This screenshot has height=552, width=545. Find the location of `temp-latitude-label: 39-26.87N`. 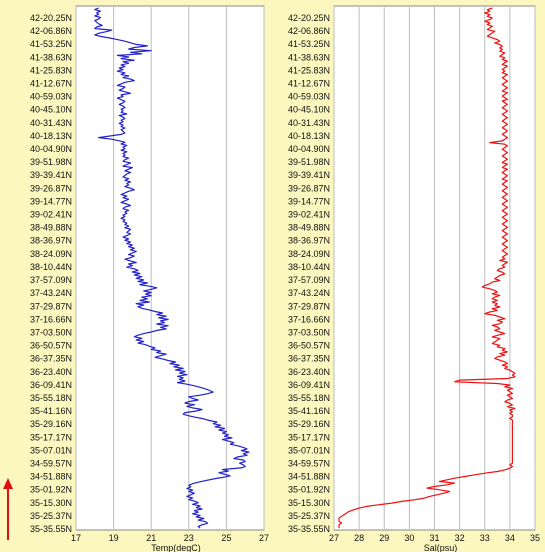

temp-latitude-label: 39-26.87N is located at coordinates (51, 188).